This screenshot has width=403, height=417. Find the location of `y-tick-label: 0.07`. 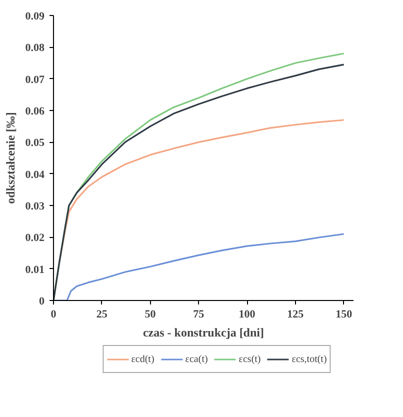

y-tick-label: 0.07 is located at coordinates (35, 80).